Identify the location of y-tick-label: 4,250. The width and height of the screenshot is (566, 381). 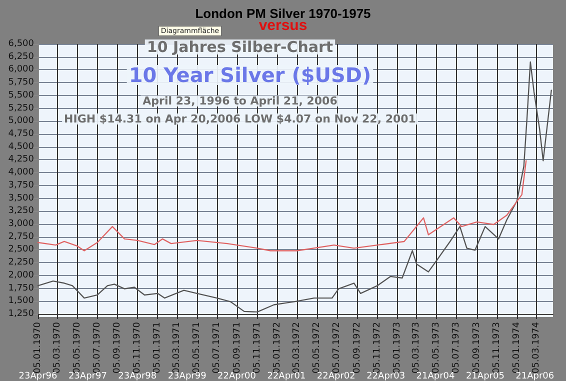
(21, 159).